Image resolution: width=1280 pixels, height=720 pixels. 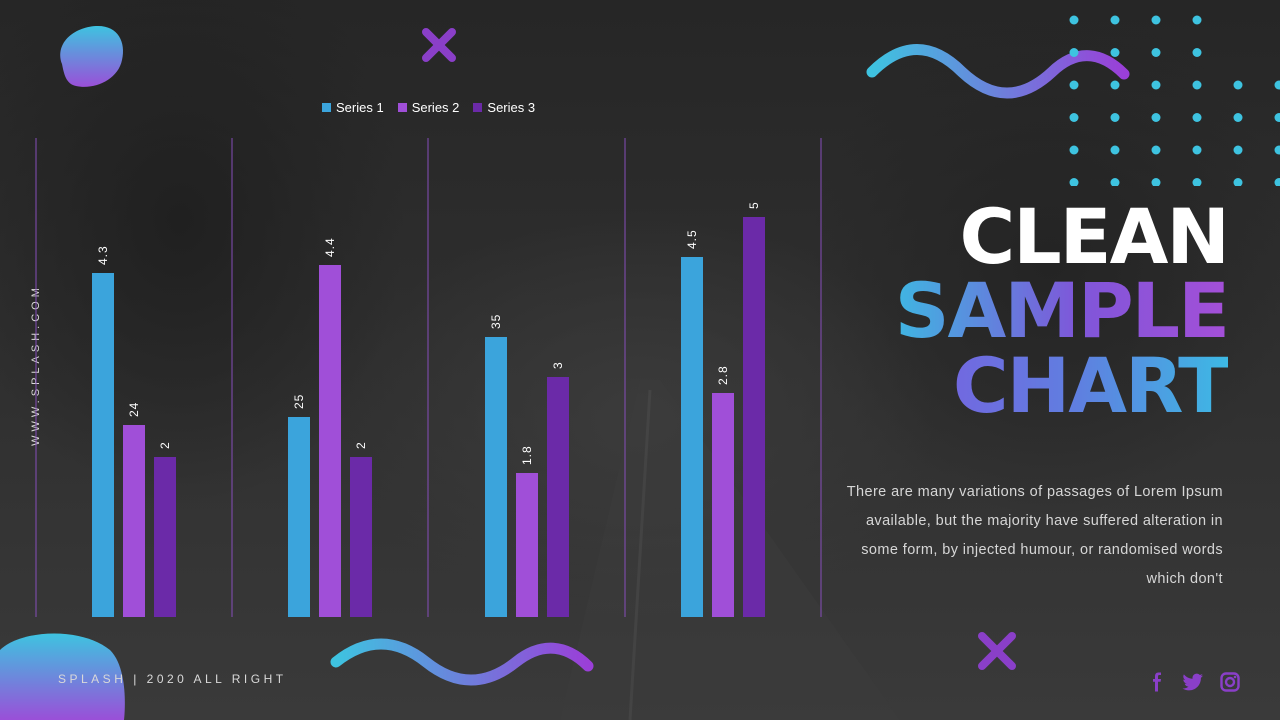 I want to click on legend-label-series-1: Series 1, so click(x=360, y=107).